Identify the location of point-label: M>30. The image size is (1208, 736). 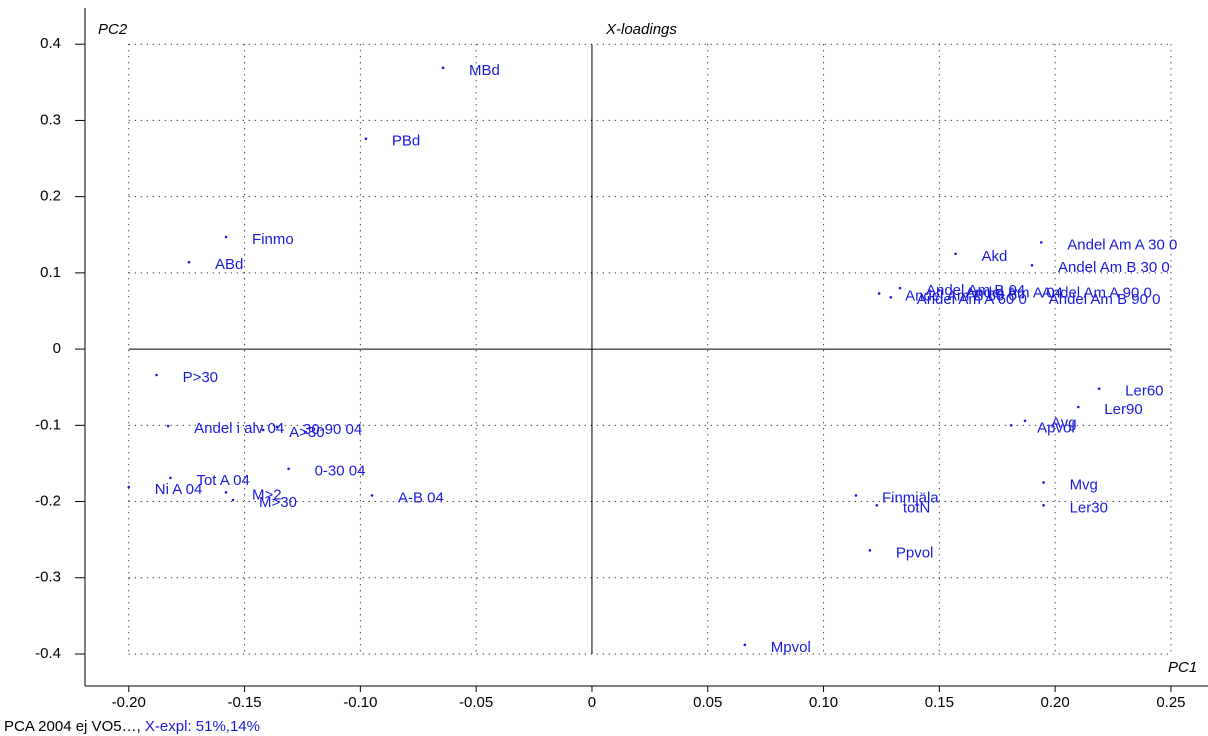
(278, 502).